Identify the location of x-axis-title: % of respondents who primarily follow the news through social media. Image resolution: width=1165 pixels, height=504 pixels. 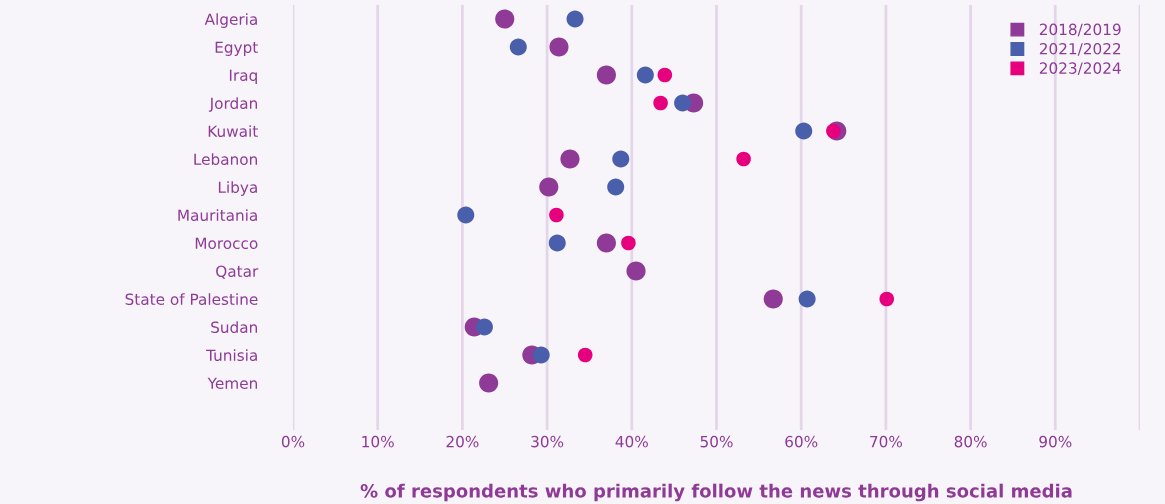
(716, 492).